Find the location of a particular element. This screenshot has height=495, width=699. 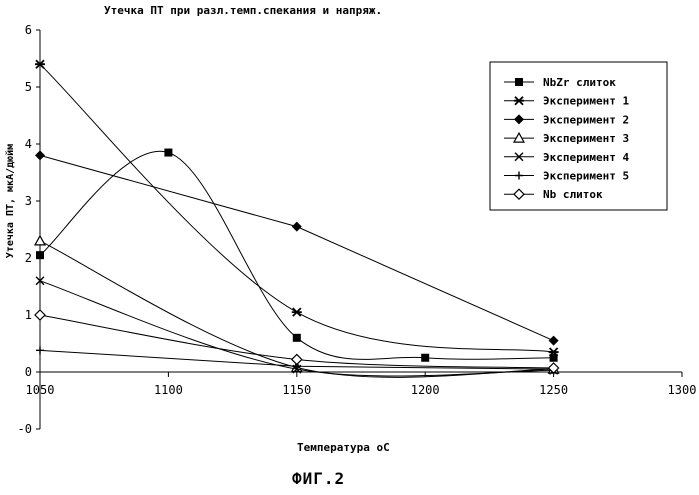

y-tick-label: 6 is located at coordinates (28, 30).